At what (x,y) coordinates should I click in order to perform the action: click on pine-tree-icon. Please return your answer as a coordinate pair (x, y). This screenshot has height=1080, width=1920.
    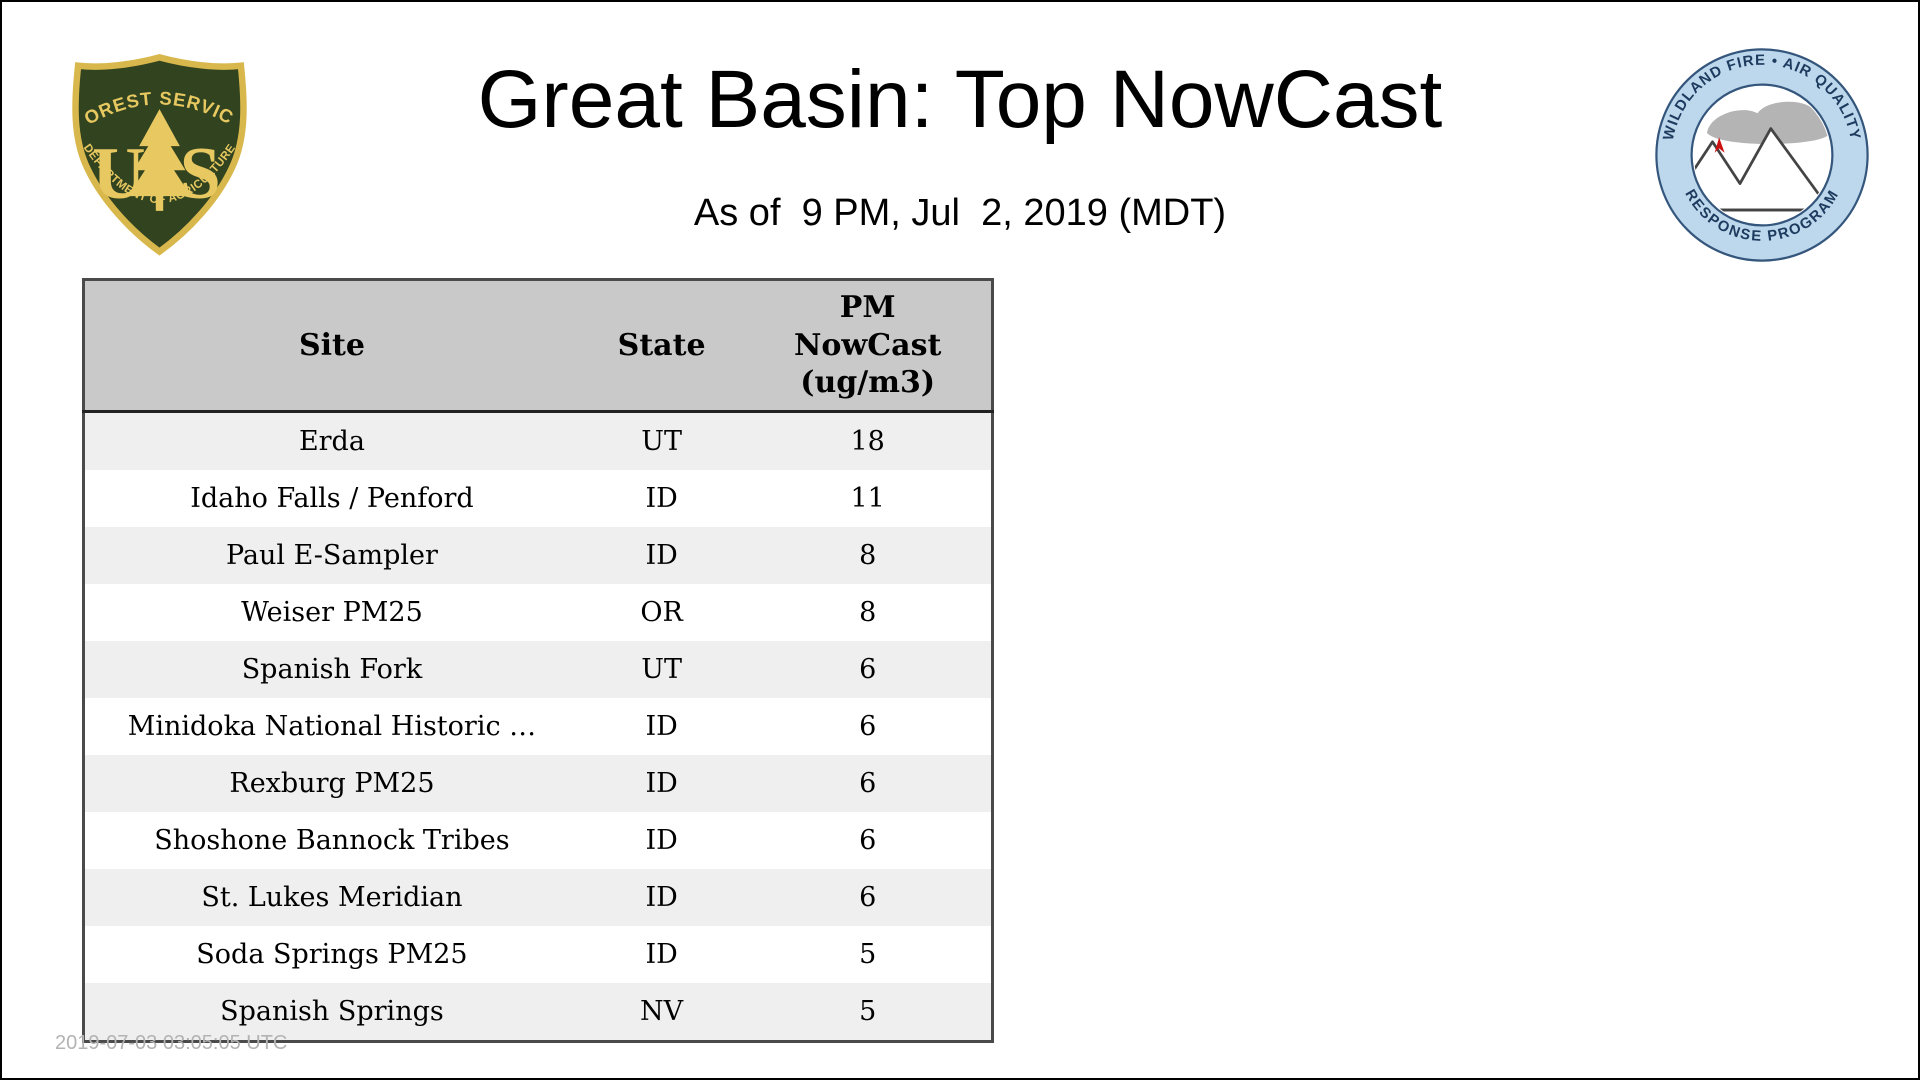
    Looking at the image, I should click on (159, 160).